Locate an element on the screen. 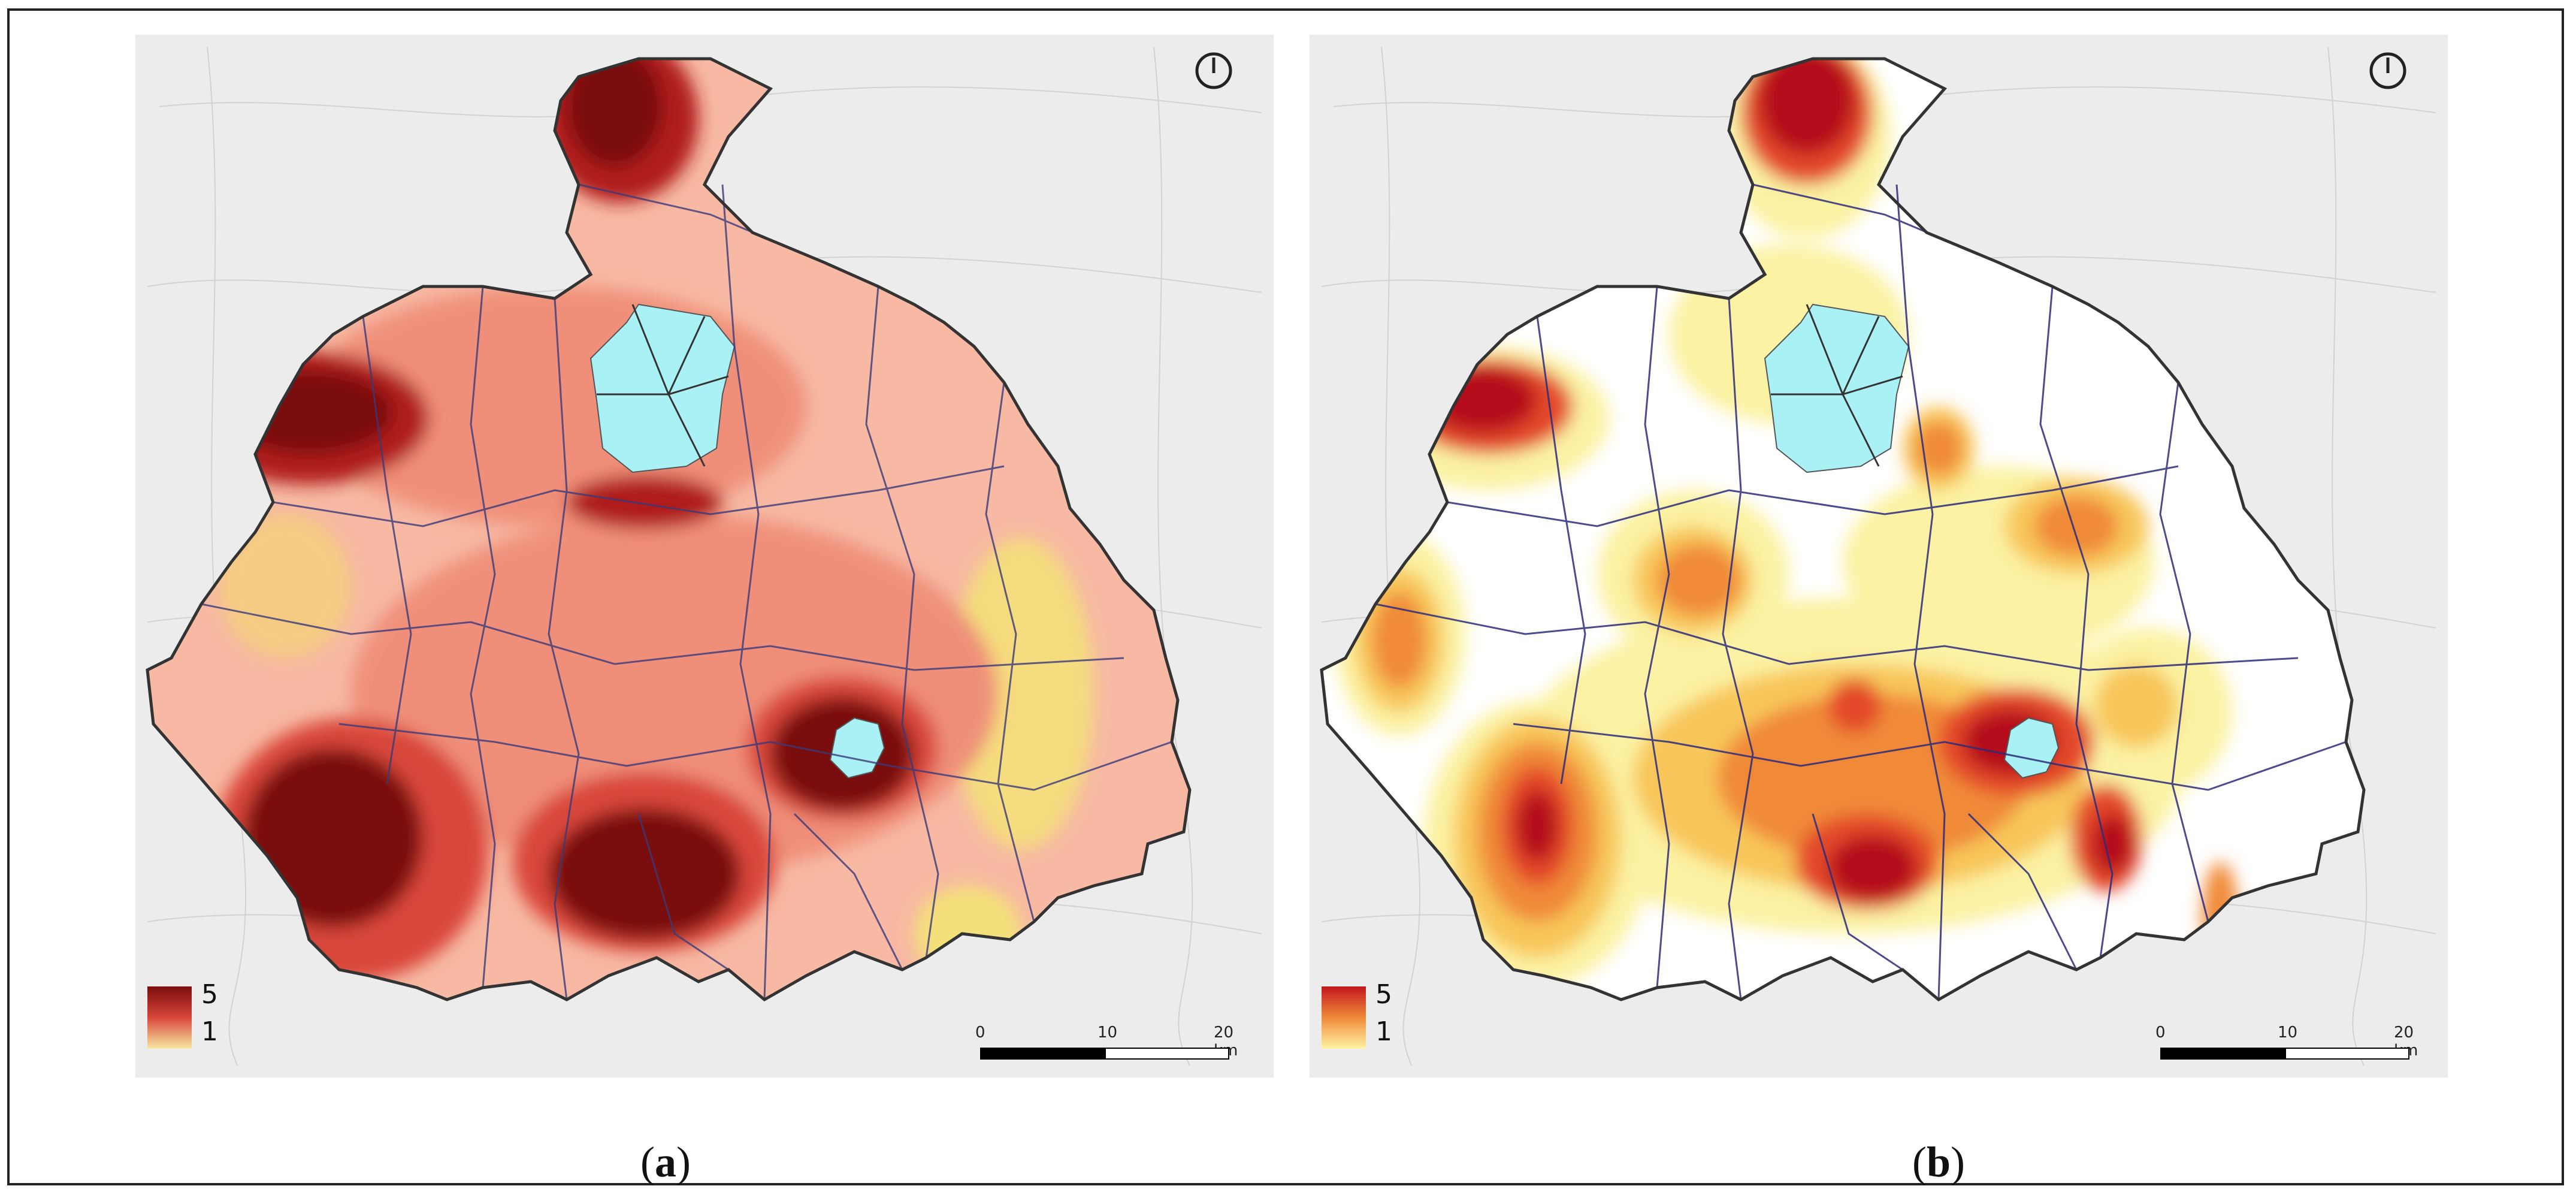  scale-bar-a: 0 10 20 km is located at coordinates (1106, 1051).